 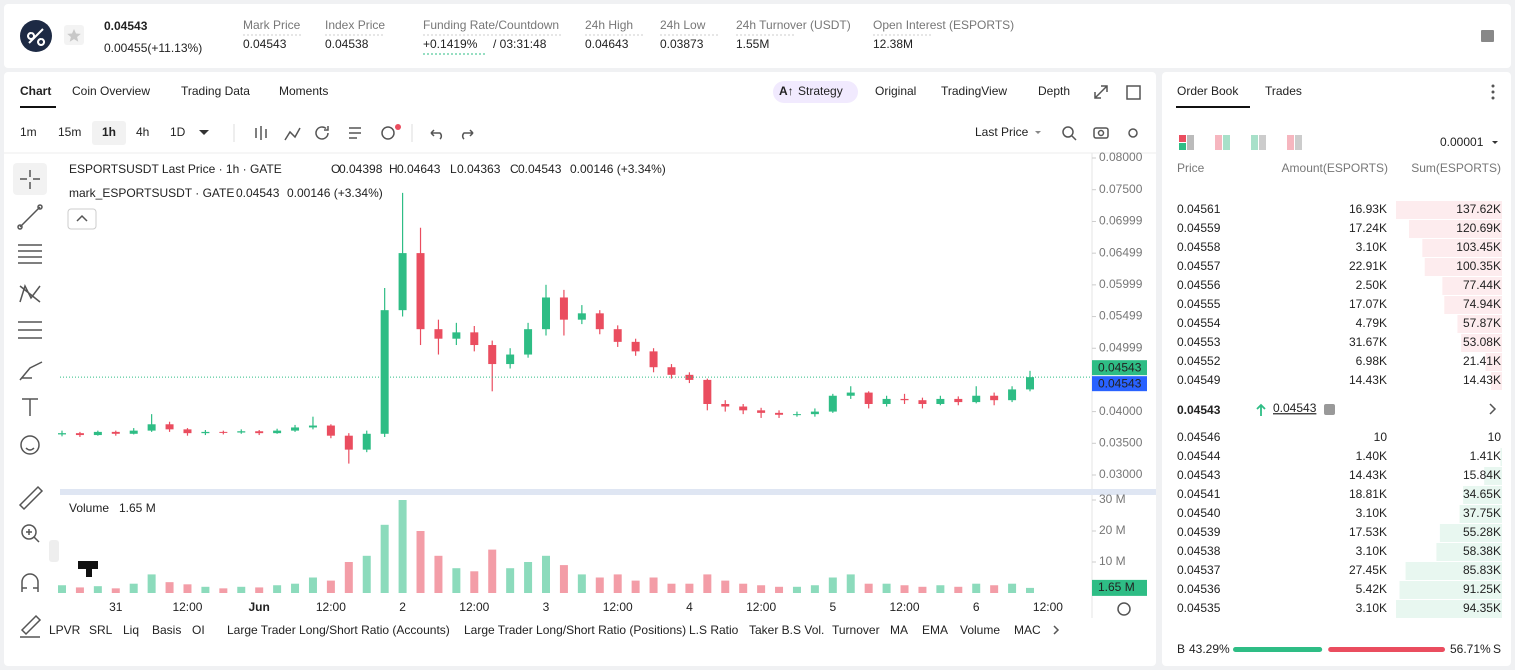 What do you see at coordinates (109, 132) in the screenshot?
I see `interval: 1h` at bounding box center [109, 132].